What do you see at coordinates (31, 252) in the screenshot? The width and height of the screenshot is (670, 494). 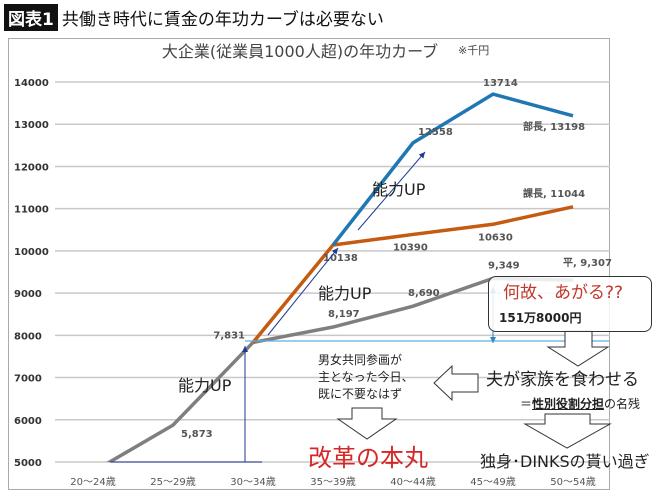 I see `y-tick-label: 10000` at bounding box center [31, 252].